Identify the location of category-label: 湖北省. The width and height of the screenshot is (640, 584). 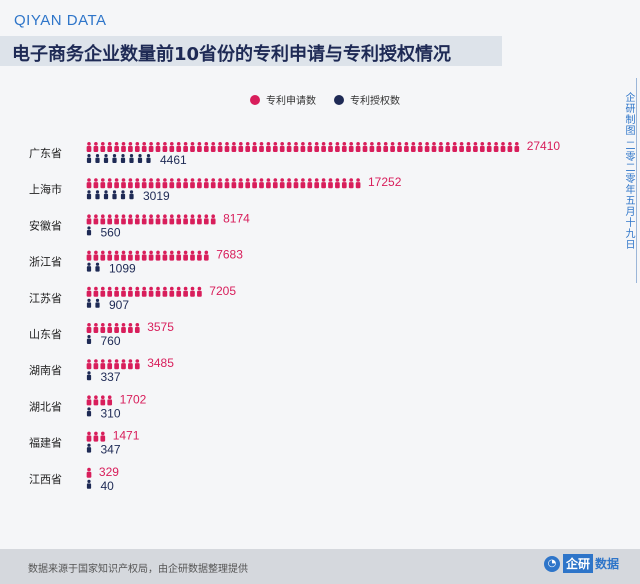
(45, 406).